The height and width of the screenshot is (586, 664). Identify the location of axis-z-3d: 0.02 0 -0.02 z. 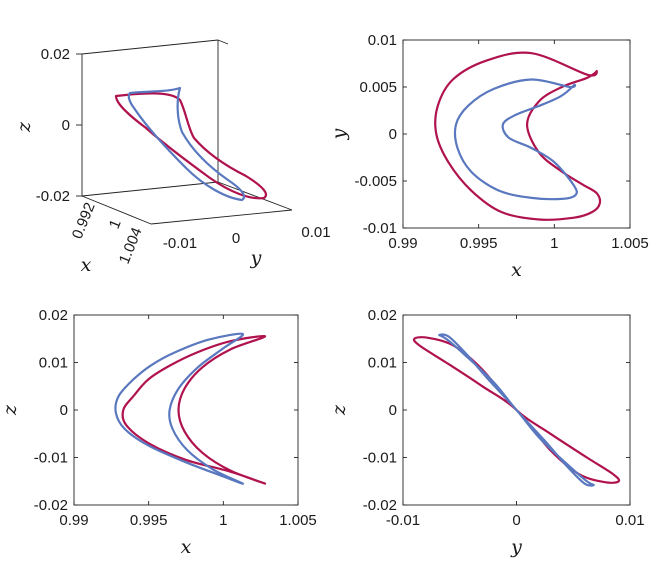
(47, 125).